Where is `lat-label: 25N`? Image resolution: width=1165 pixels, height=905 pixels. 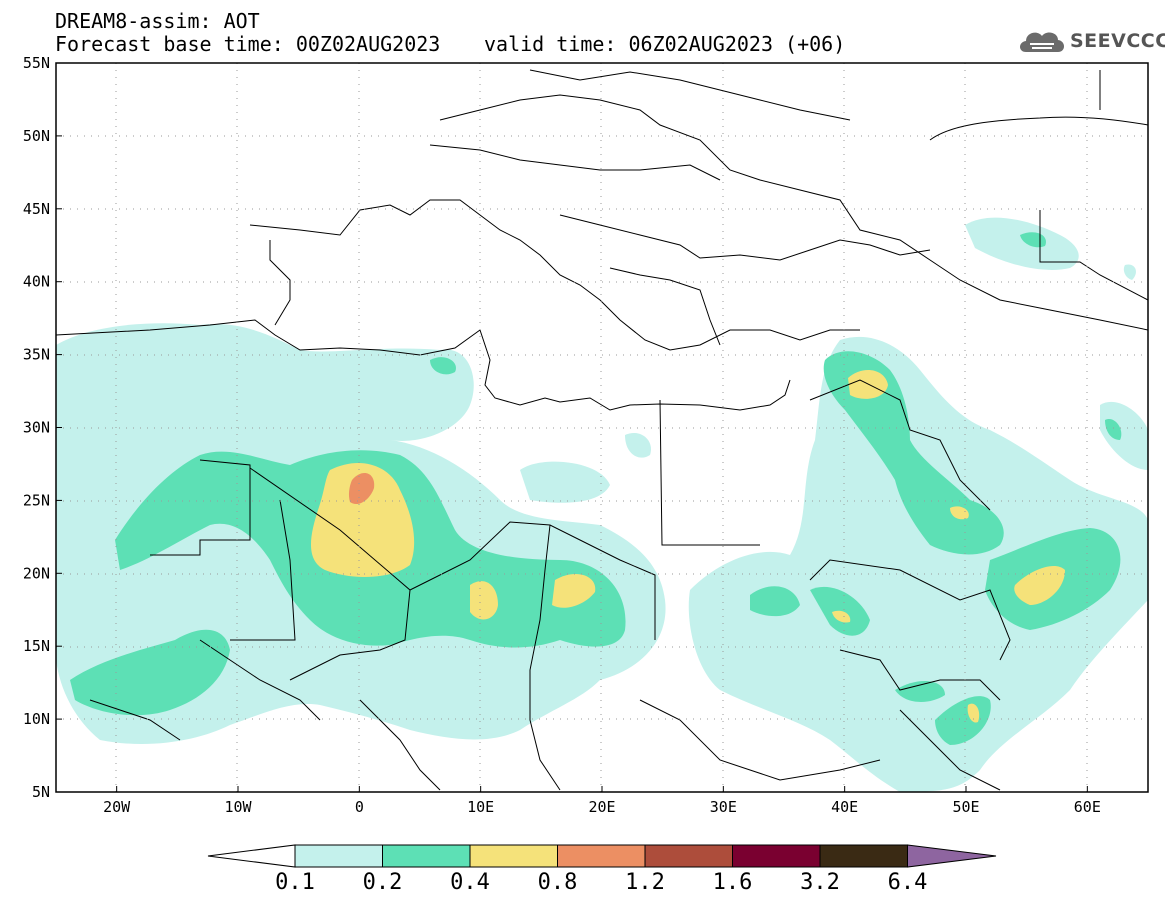 lat-label: 25N is located at coordinates (36, 500).